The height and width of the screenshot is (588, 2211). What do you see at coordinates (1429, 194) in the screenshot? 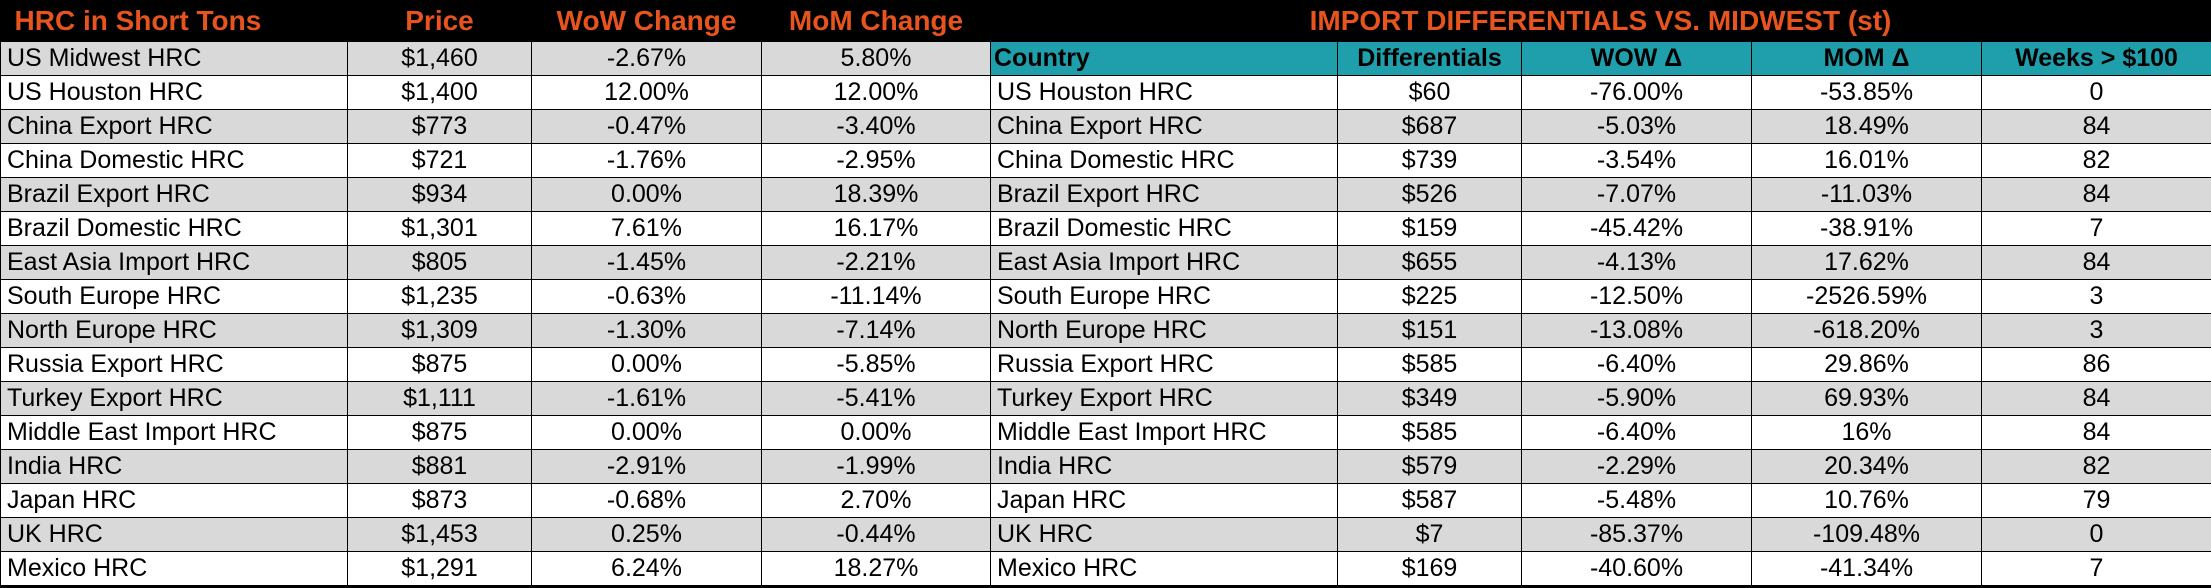
I see `differential-cell: $526` at bounding box center [1429, 194].